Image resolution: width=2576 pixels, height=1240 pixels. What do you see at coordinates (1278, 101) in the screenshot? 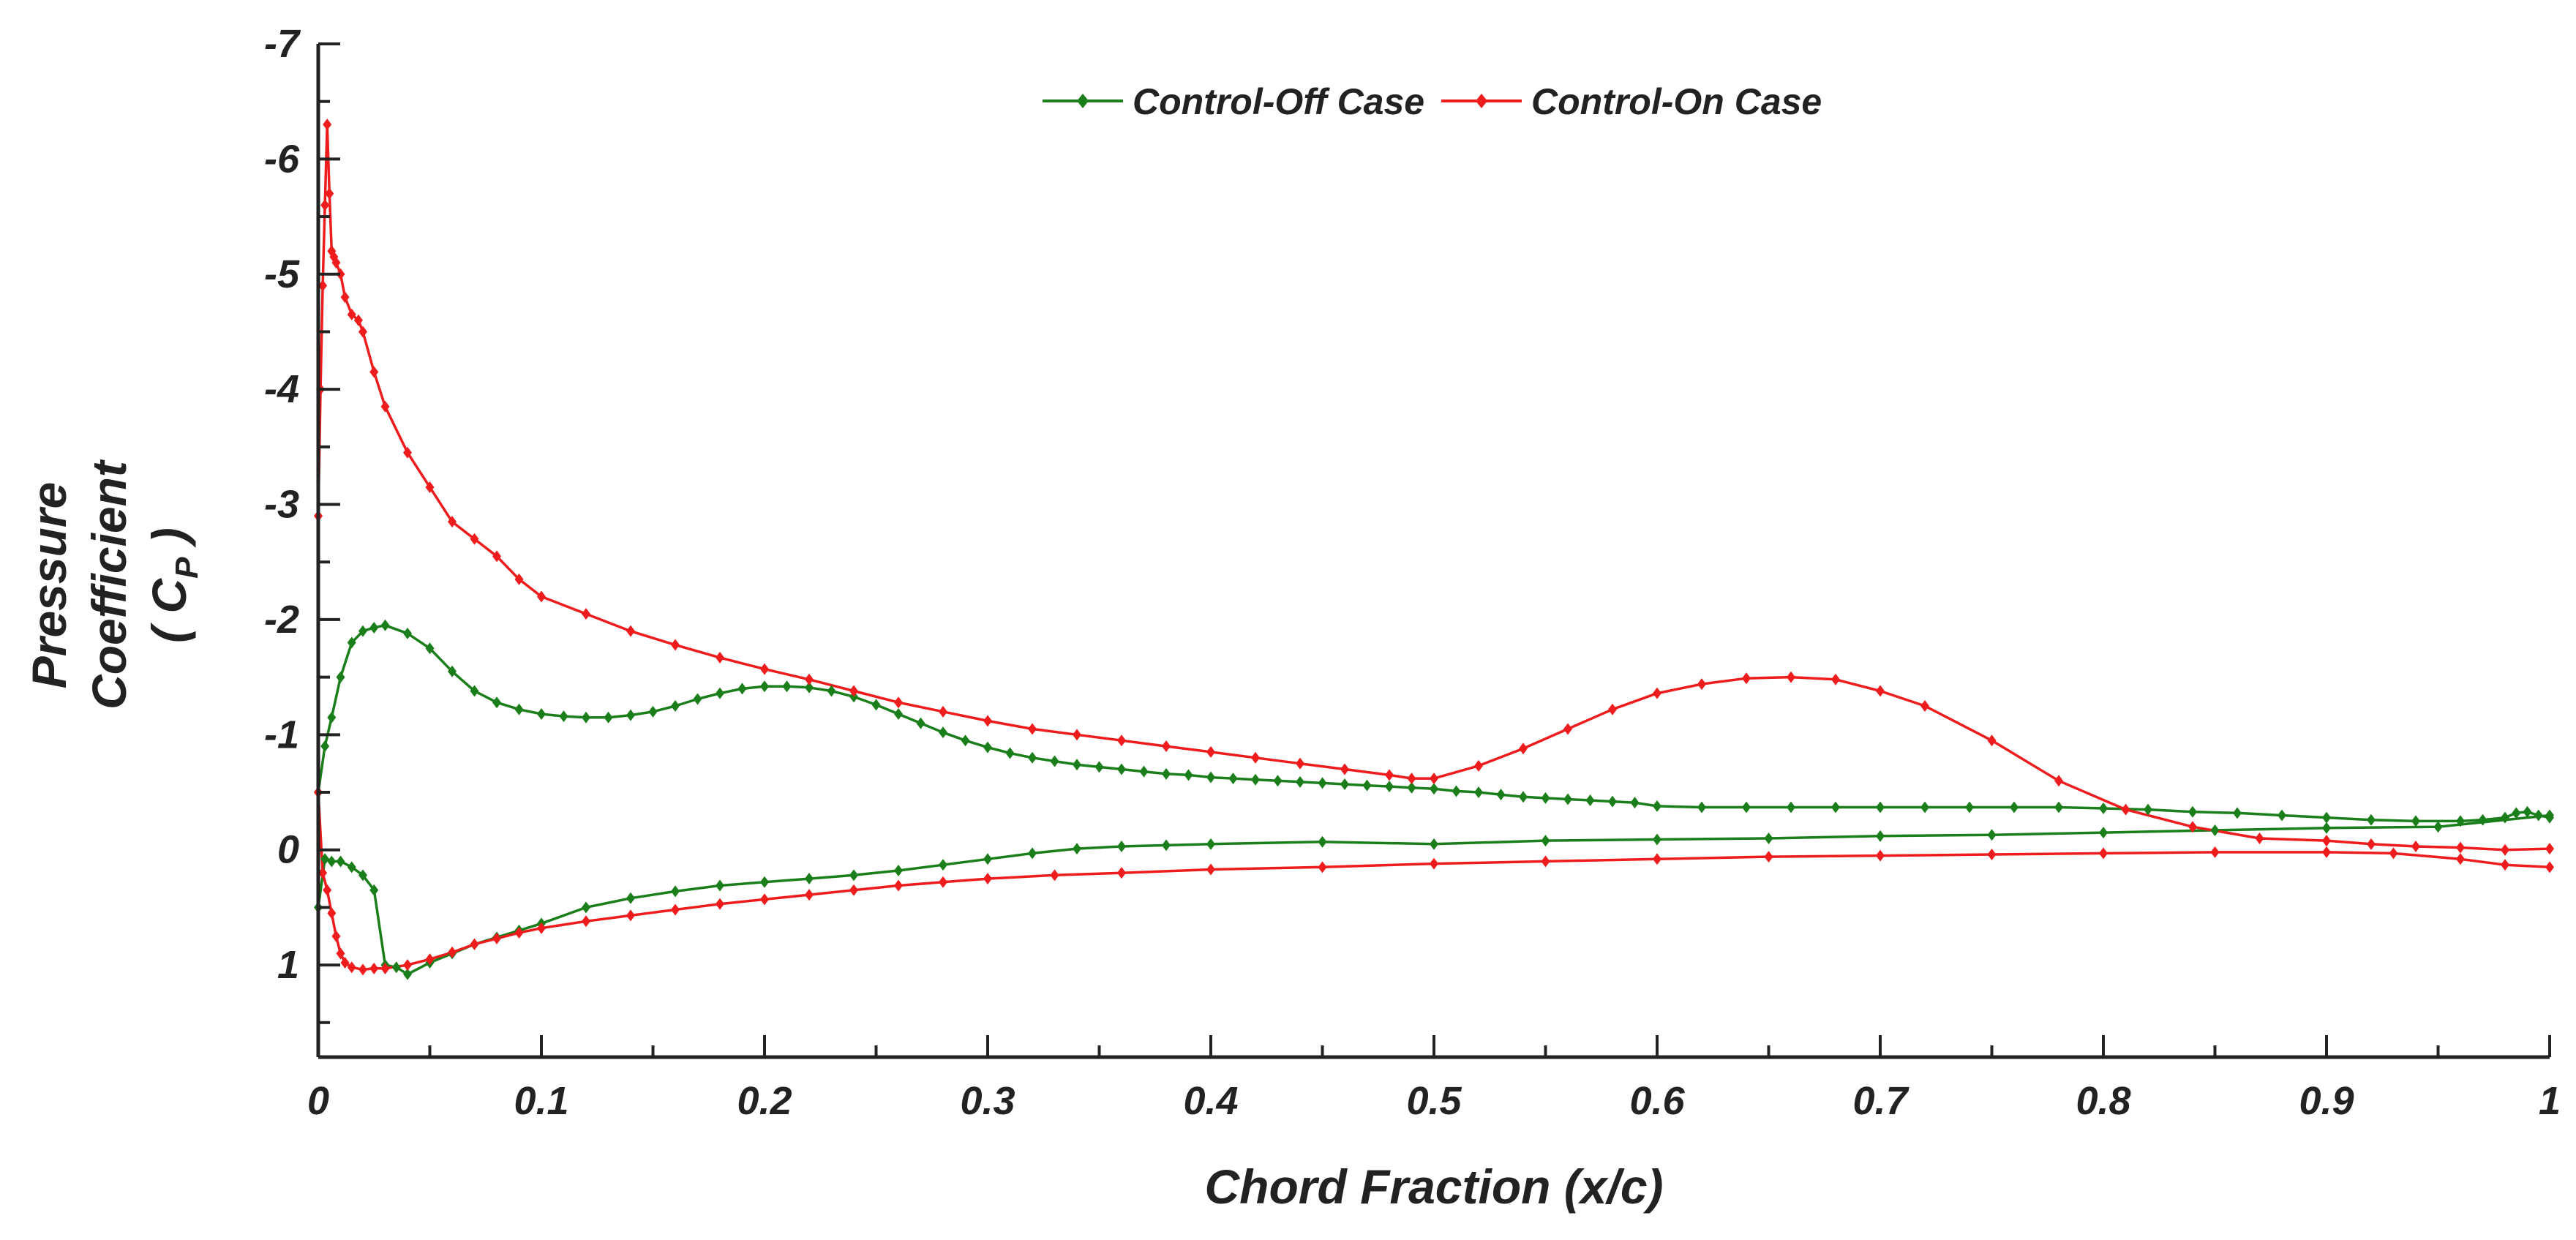
I see `legend-control-off-label: Control-Off Case` at bounding box center [1278, 101].